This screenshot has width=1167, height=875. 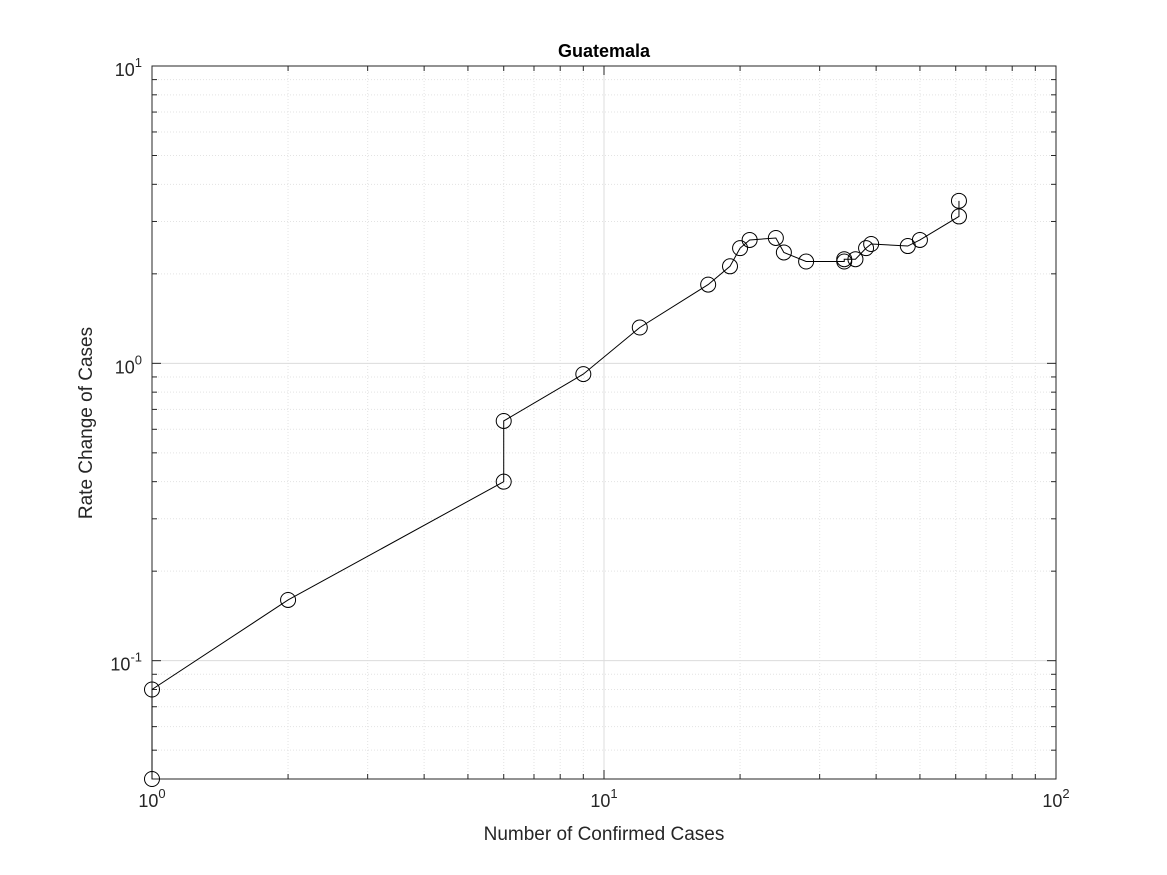 What do you see at coordinates (128, 67) in the screenshot?
I see `y-tick-label: 10¹` at bounding box center [128, 67].